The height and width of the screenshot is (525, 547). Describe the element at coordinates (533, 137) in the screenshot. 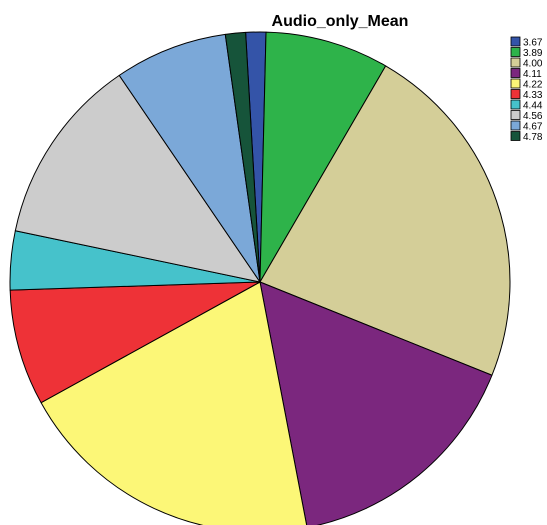

I see `legend-label-4-78: 4.78` at that location.